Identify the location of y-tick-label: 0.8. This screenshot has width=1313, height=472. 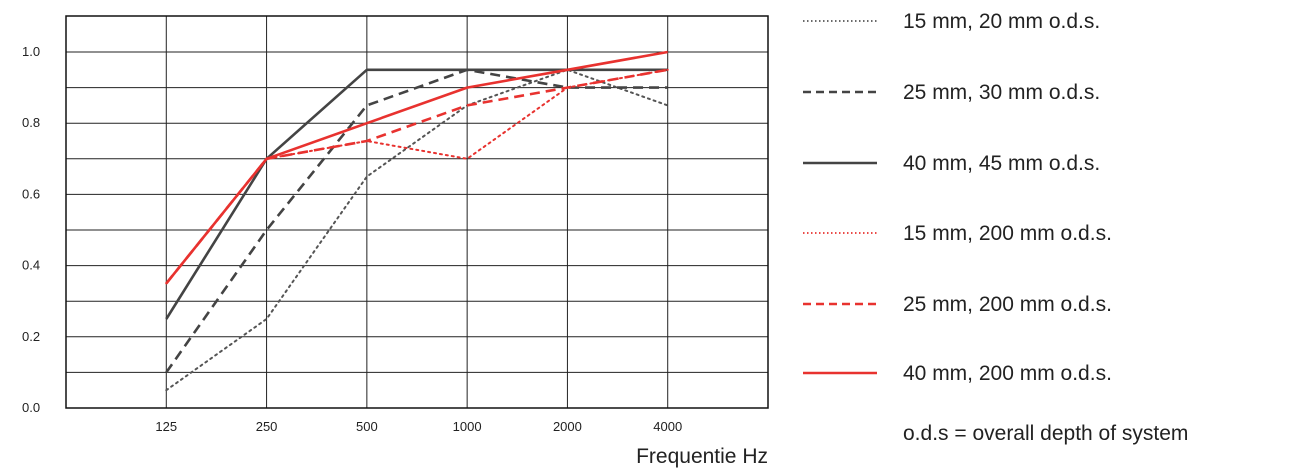
(31, 122).